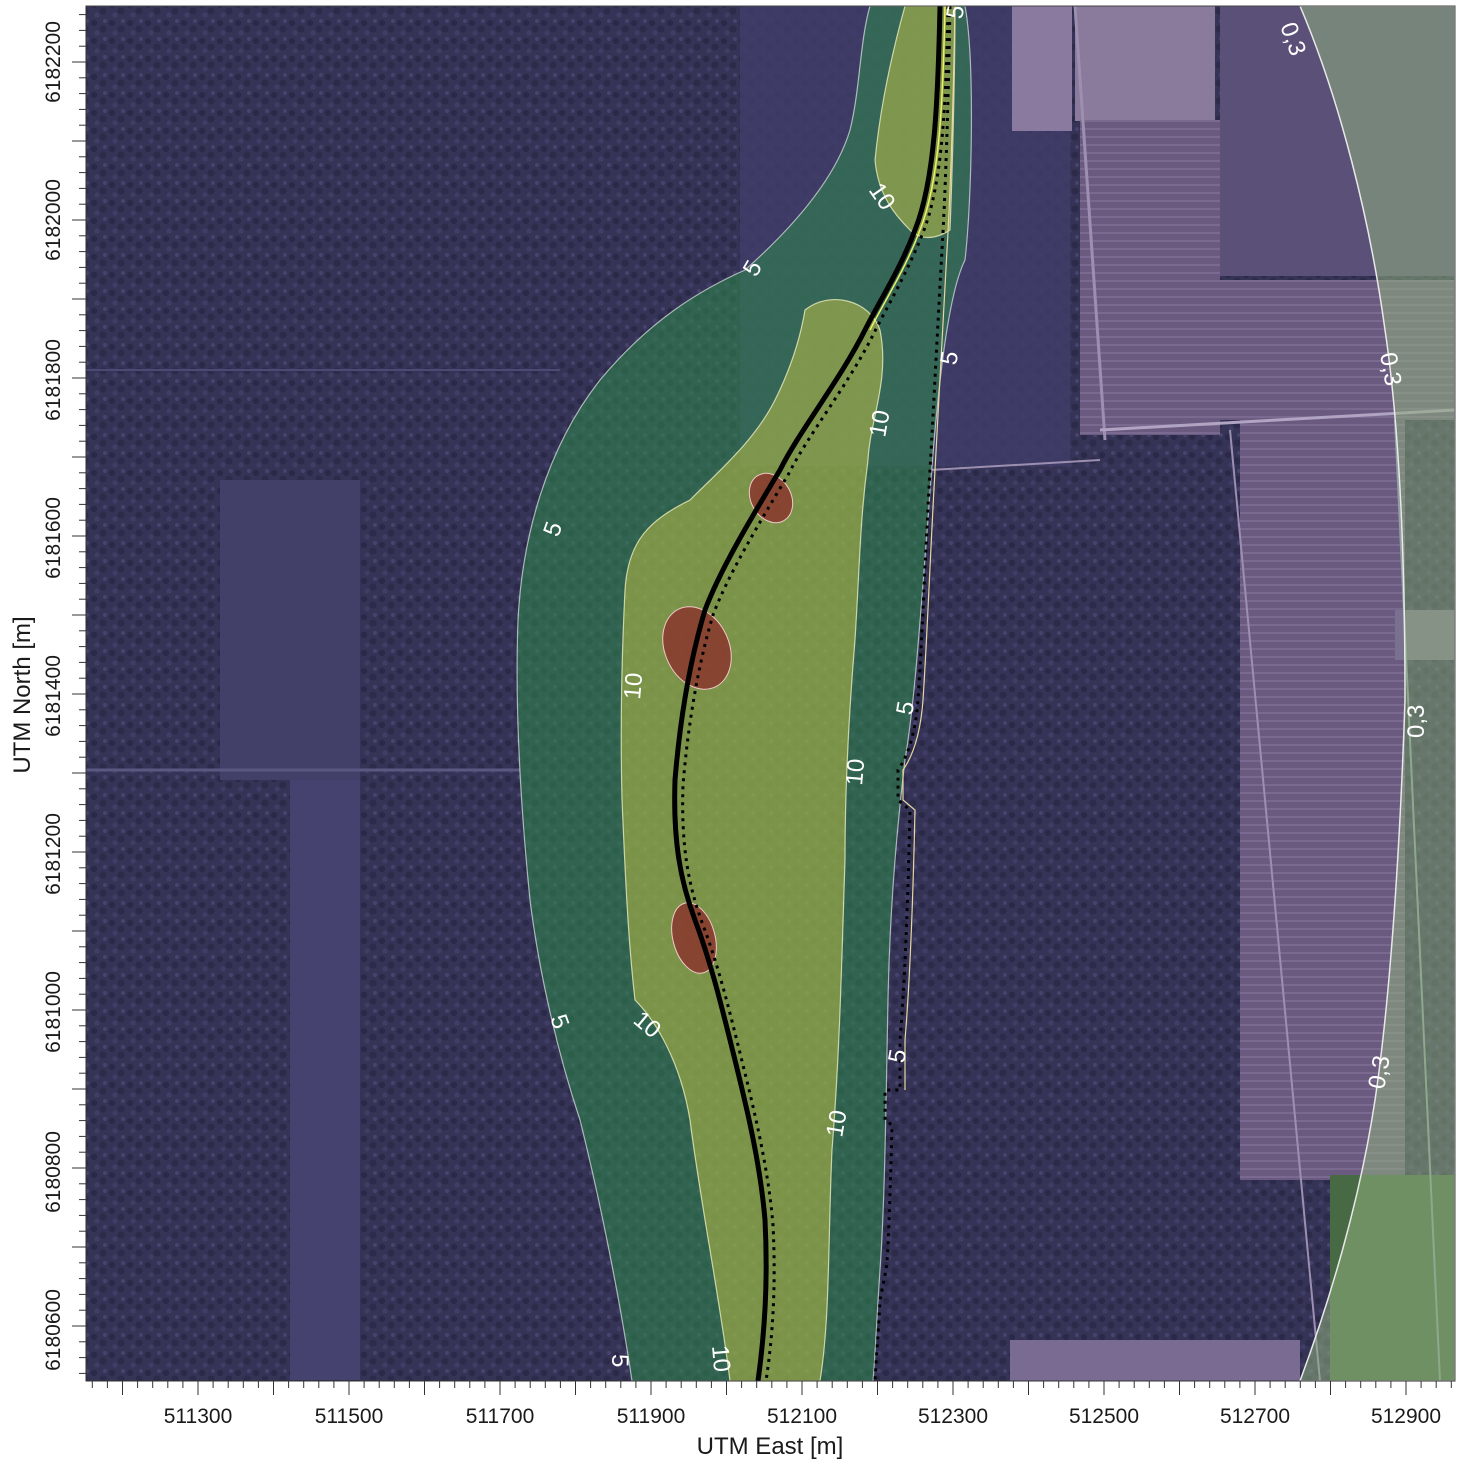  Describe the element at coordinates (53, 1012) in the screenshot. I see `y-tick-label: 6181000` at that location.